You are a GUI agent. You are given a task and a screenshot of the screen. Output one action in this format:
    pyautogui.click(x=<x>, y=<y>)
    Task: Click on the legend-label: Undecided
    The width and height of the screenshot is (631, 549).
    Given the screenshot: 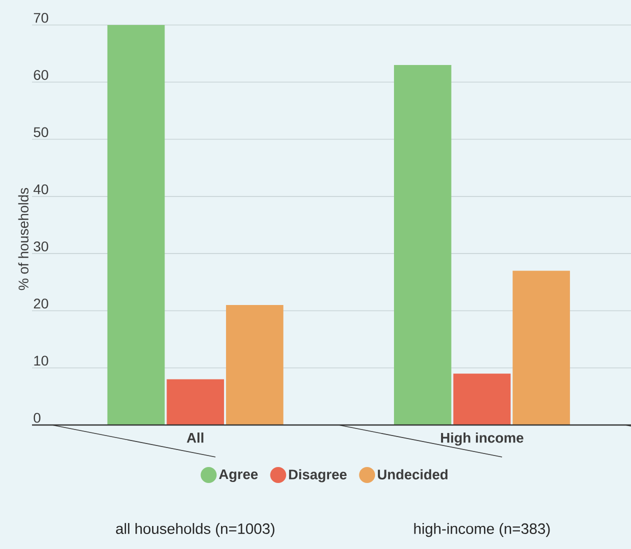 What is the action you would take?
    pyautogui.click(x=413, y=474)
    